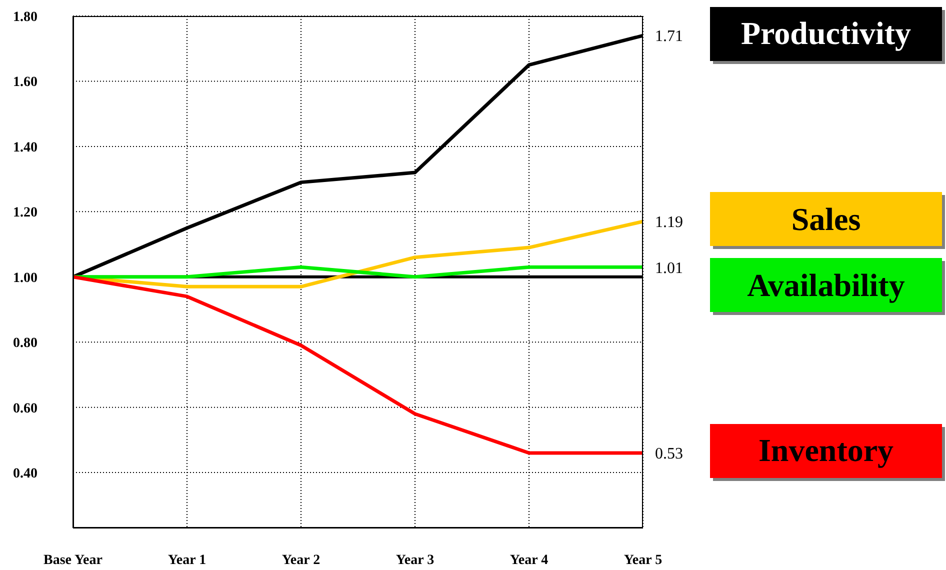 The image size is (946, 570). Describe the element at coordinates (826, 451) in the screenshot. I see `text: Inventory` at that location.